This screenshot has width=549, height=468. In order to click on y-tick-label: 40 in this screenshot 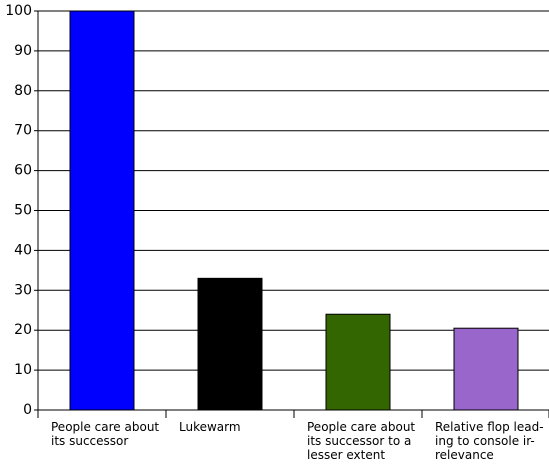, I will do `click(23, 250)`.